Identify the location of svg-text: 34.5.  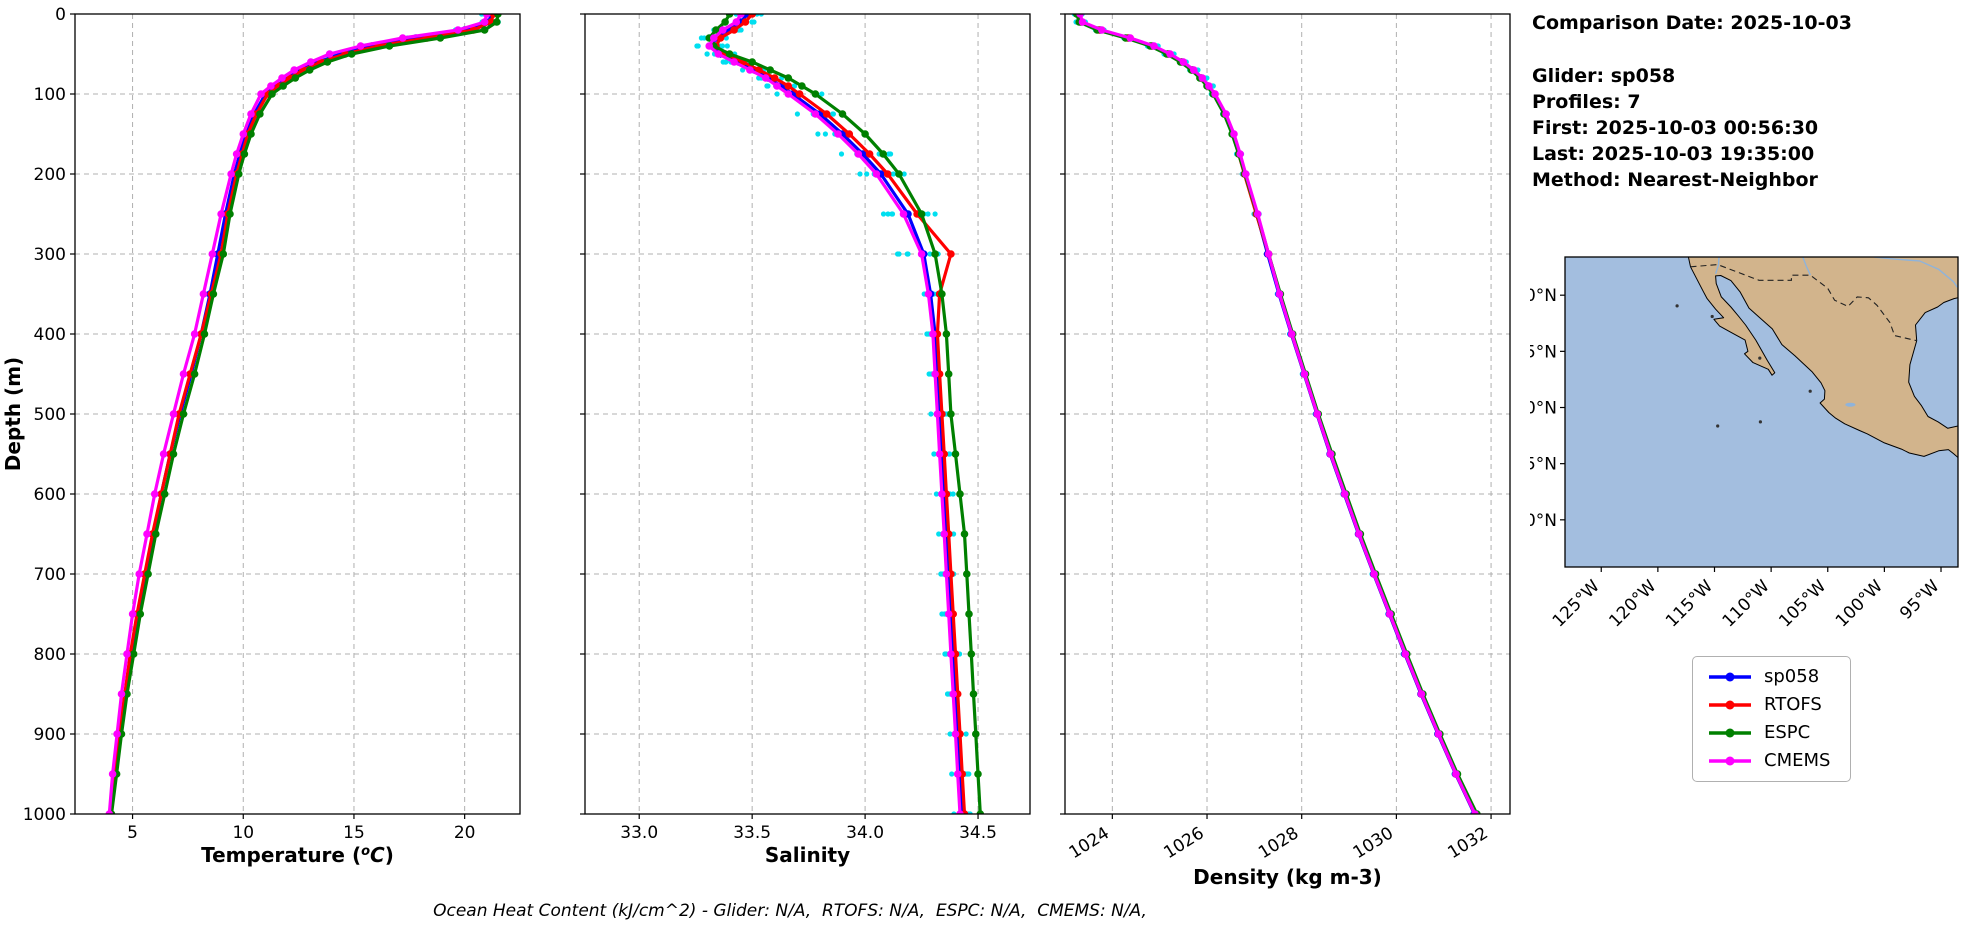
(978, 833).